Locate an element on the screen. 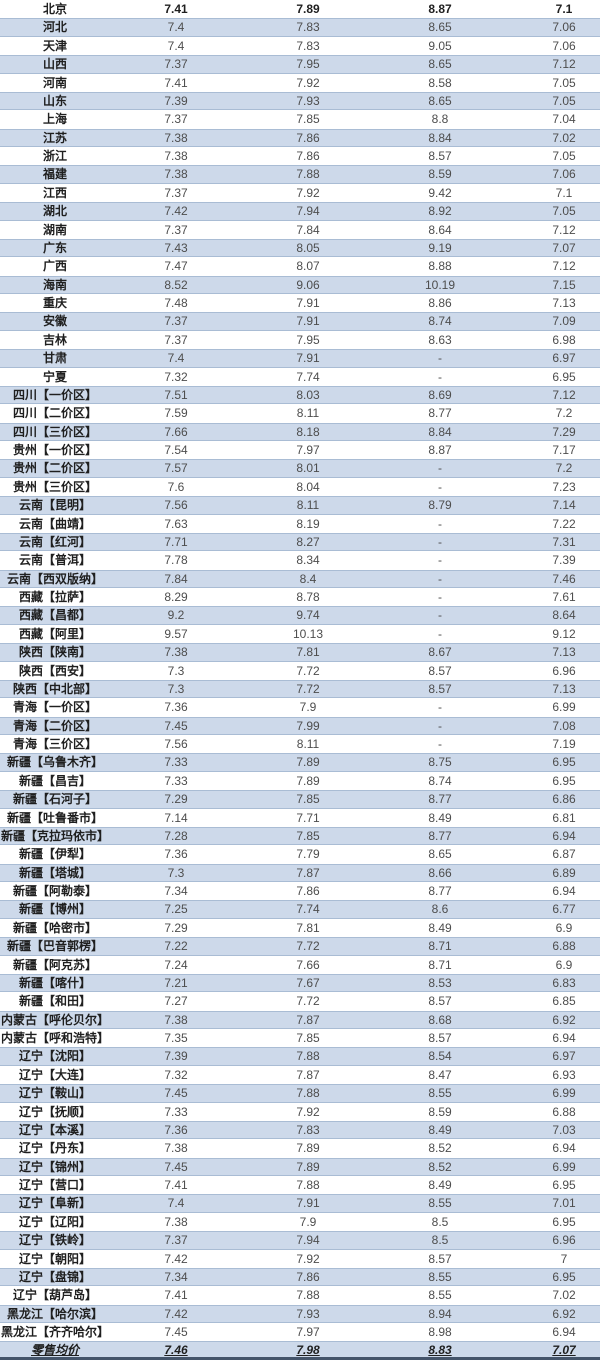 This screenshot has height=1360, width=600. region-cell: 广东 is located at coordinates (55, 248).